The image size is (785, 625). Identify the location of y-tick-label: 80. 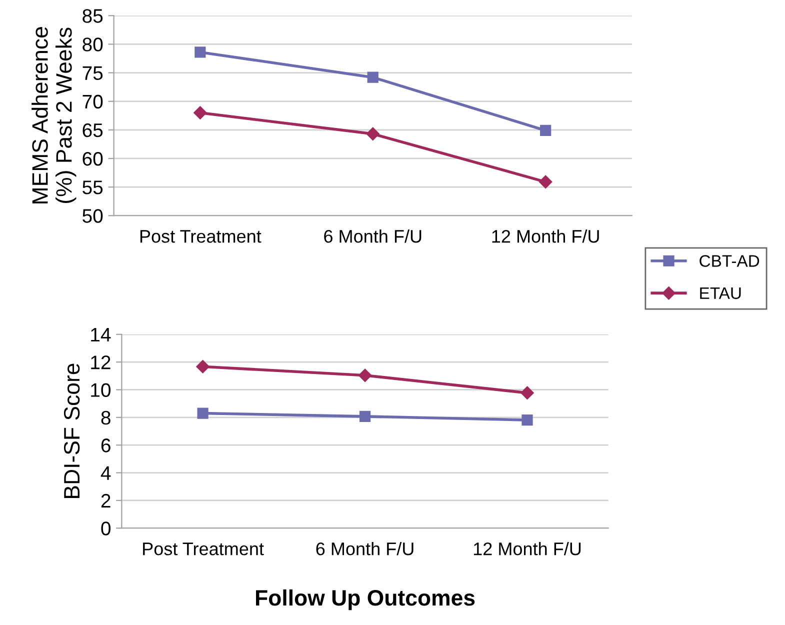
(92, 45).